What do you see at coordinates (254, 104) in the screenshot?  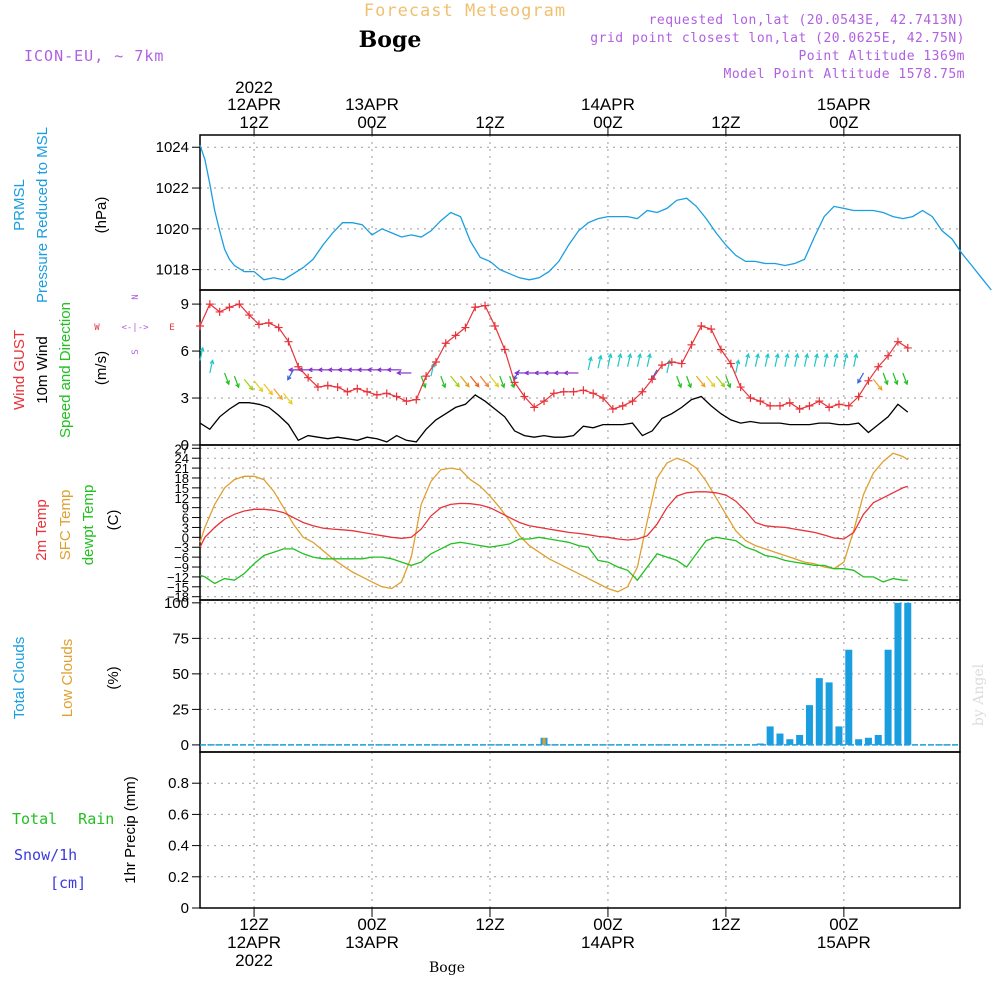 I see `top-time-label: 12APR` at bounding box center [254, 104].